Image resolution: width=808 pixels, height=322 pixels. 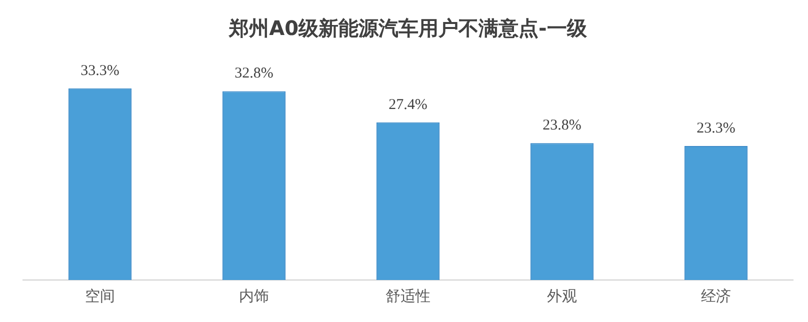 What do you see at coordinates (562, 126) in the screenshot?
I see `data-label: 23.8%` at bounding box center [562, 126].